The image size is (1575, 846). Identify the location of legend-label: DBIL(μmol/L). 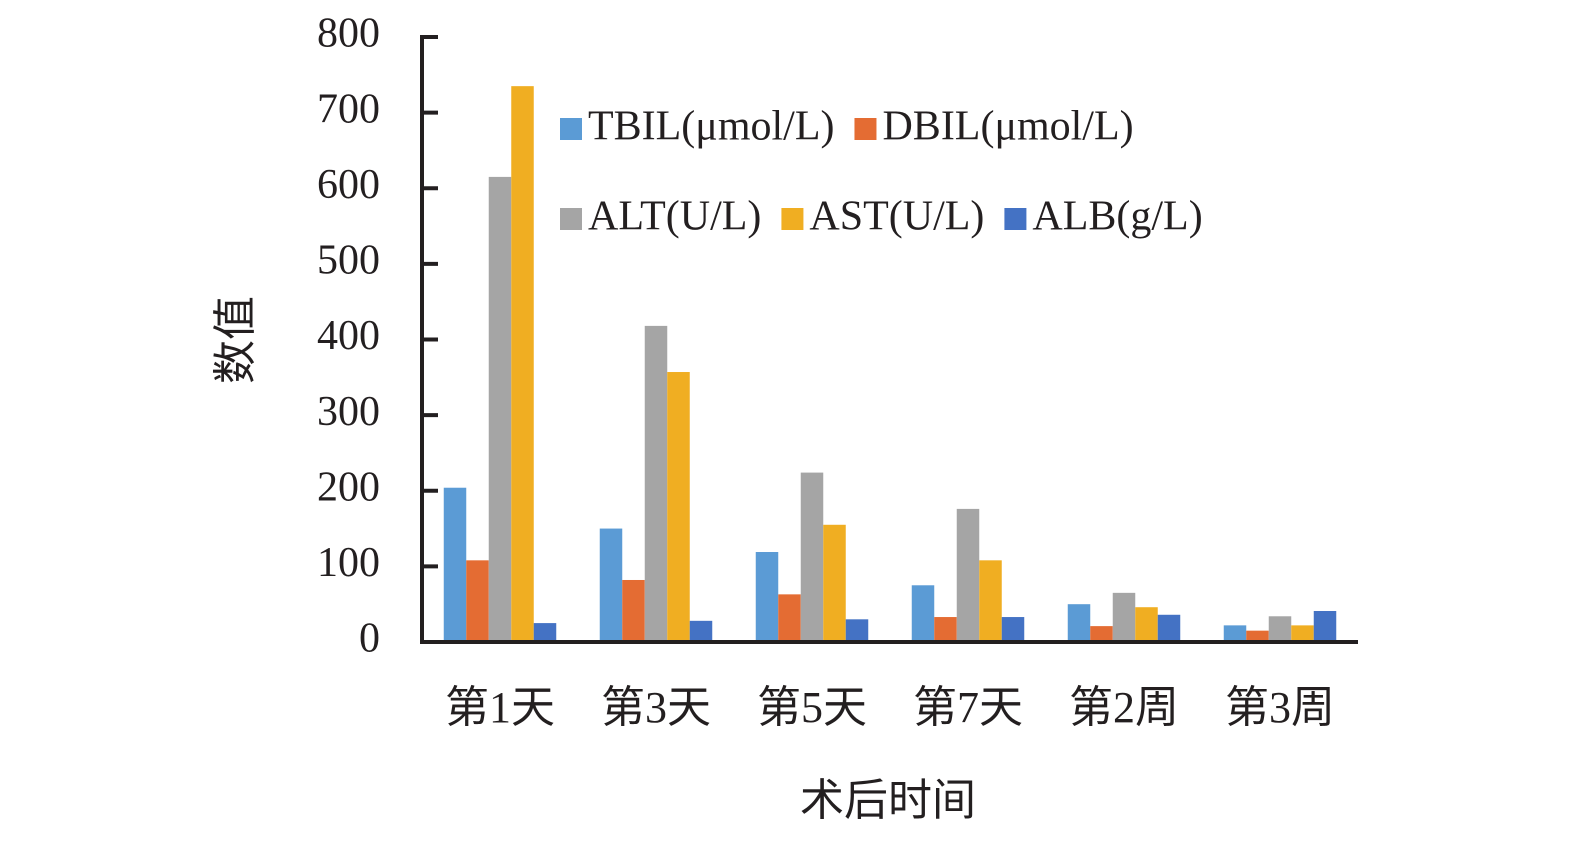
(1007, 127).